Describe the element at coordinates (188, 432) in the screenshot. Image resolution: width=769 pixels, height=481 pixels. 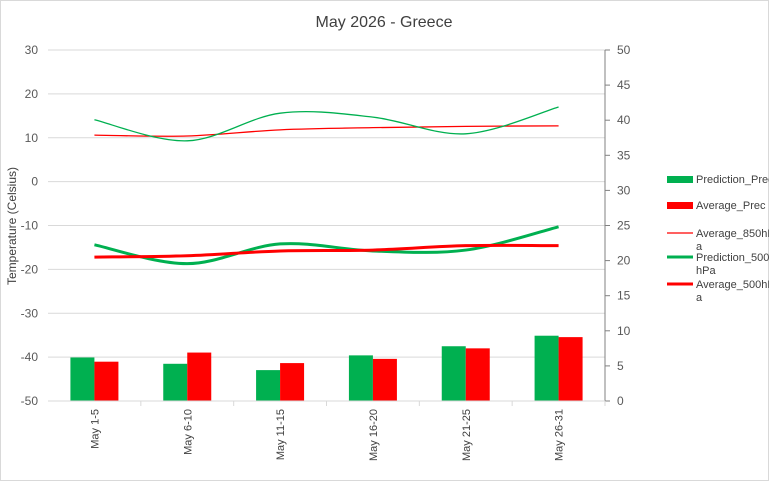
I see `x-tick-label: May 6-10` at that location.